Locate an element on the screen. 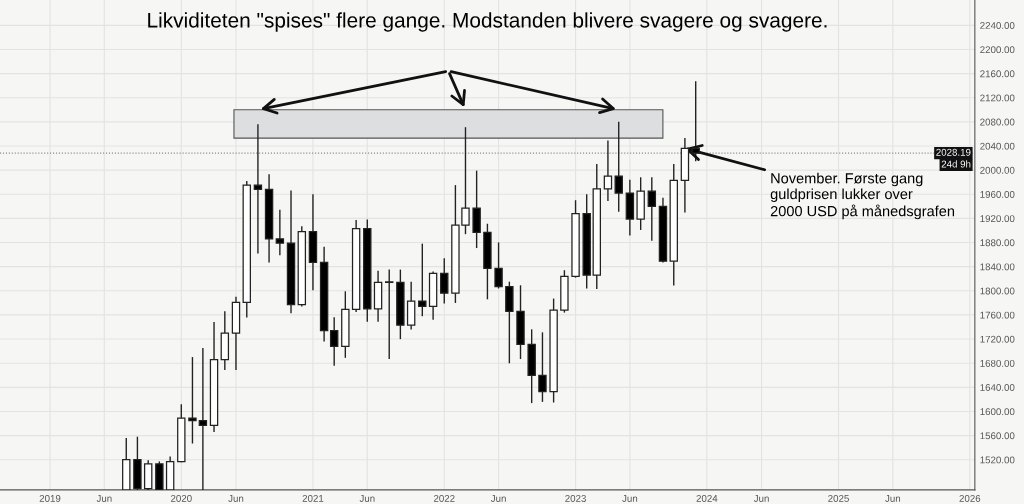  y-tick-label: 1520.00 is located at coordinates (997, 460).